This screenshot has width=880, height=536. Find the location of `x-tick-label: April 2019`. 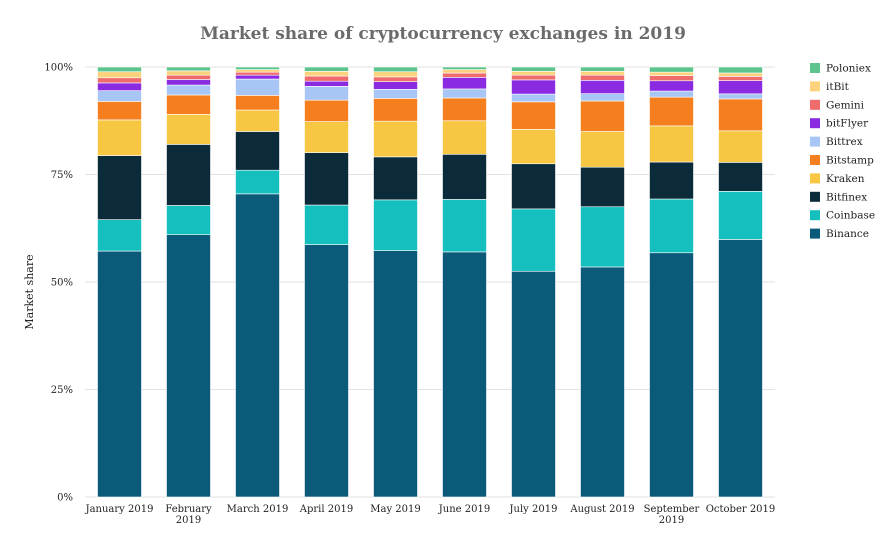

x-tick-label: April 2019 is located at coordinates (326, 509).